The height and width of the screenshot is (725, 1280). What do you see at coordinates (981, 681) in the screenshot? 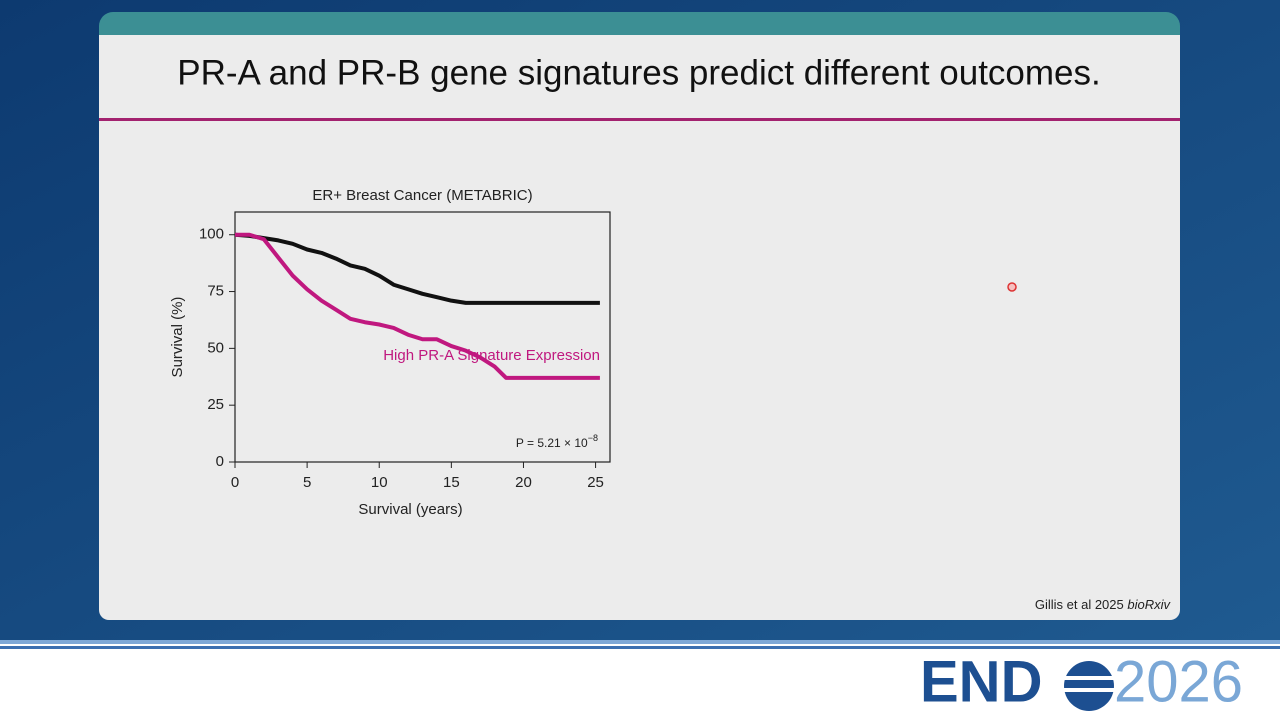
I see `logo-left: END` at bounding box center [981, 681].